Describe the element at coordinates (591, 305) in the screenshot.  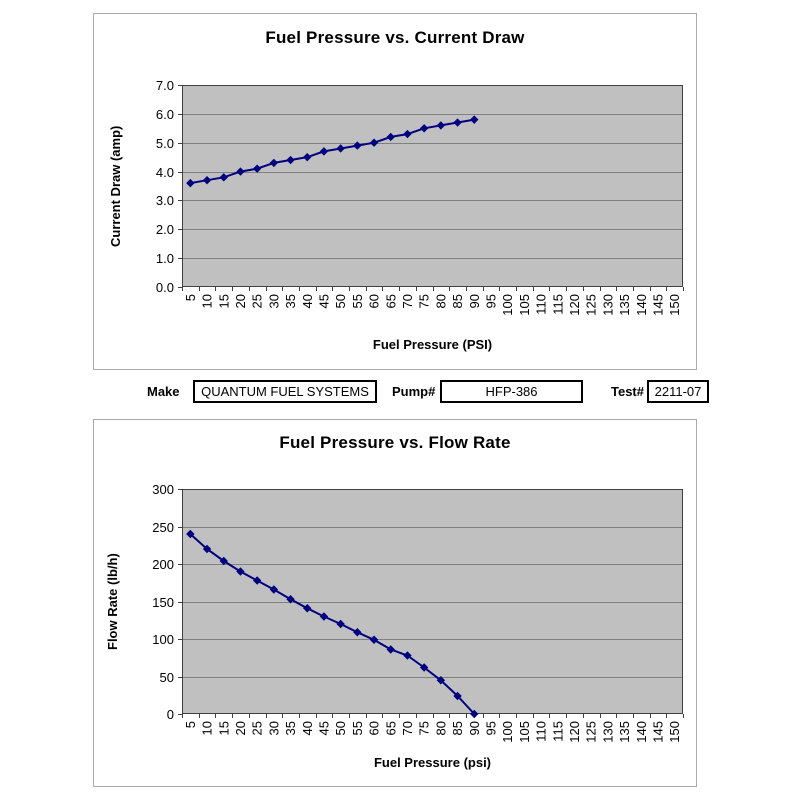
I see `x-tick-label: 125` at that location.